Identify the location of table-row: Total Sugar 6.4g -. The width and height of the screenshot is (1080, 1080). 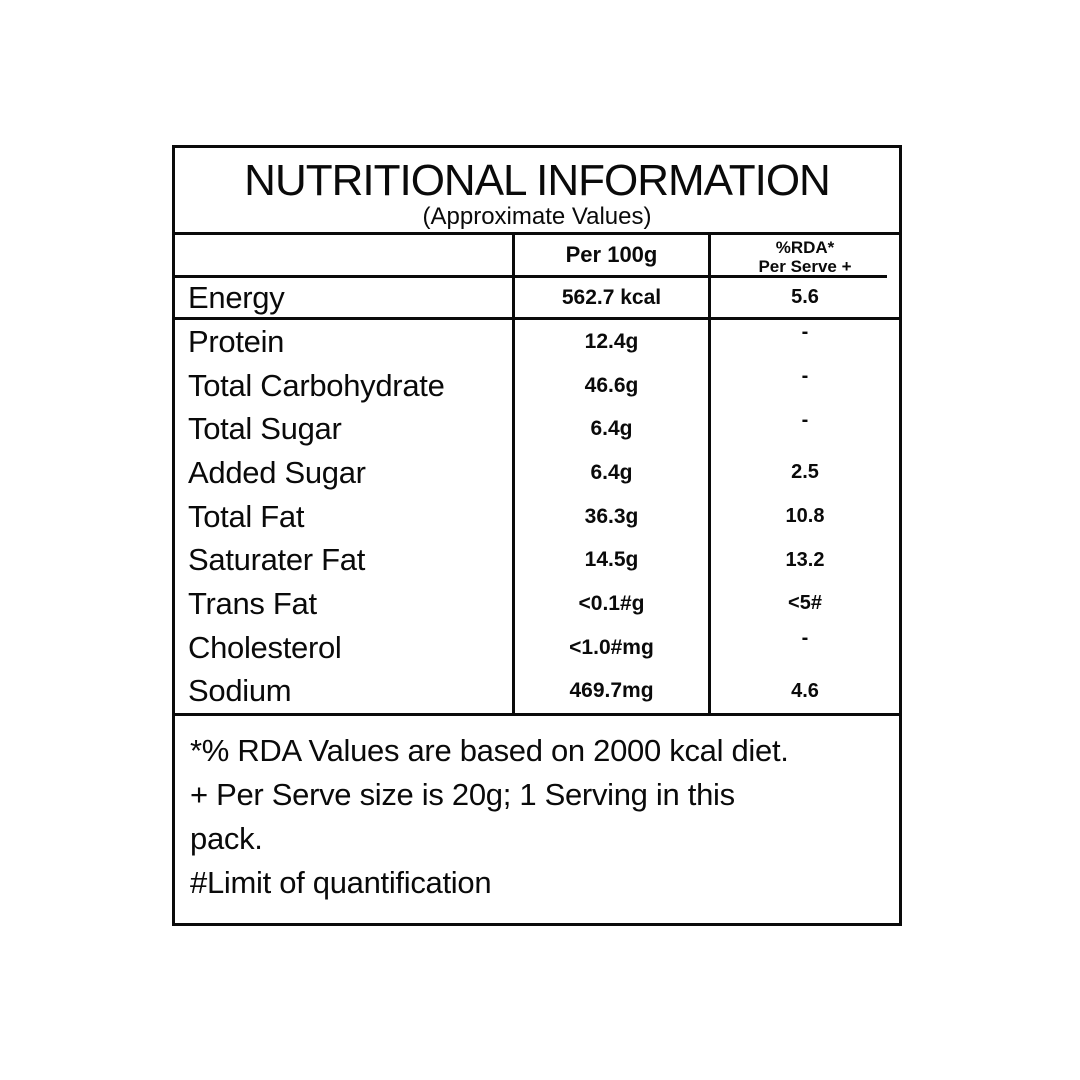
(537, 429).